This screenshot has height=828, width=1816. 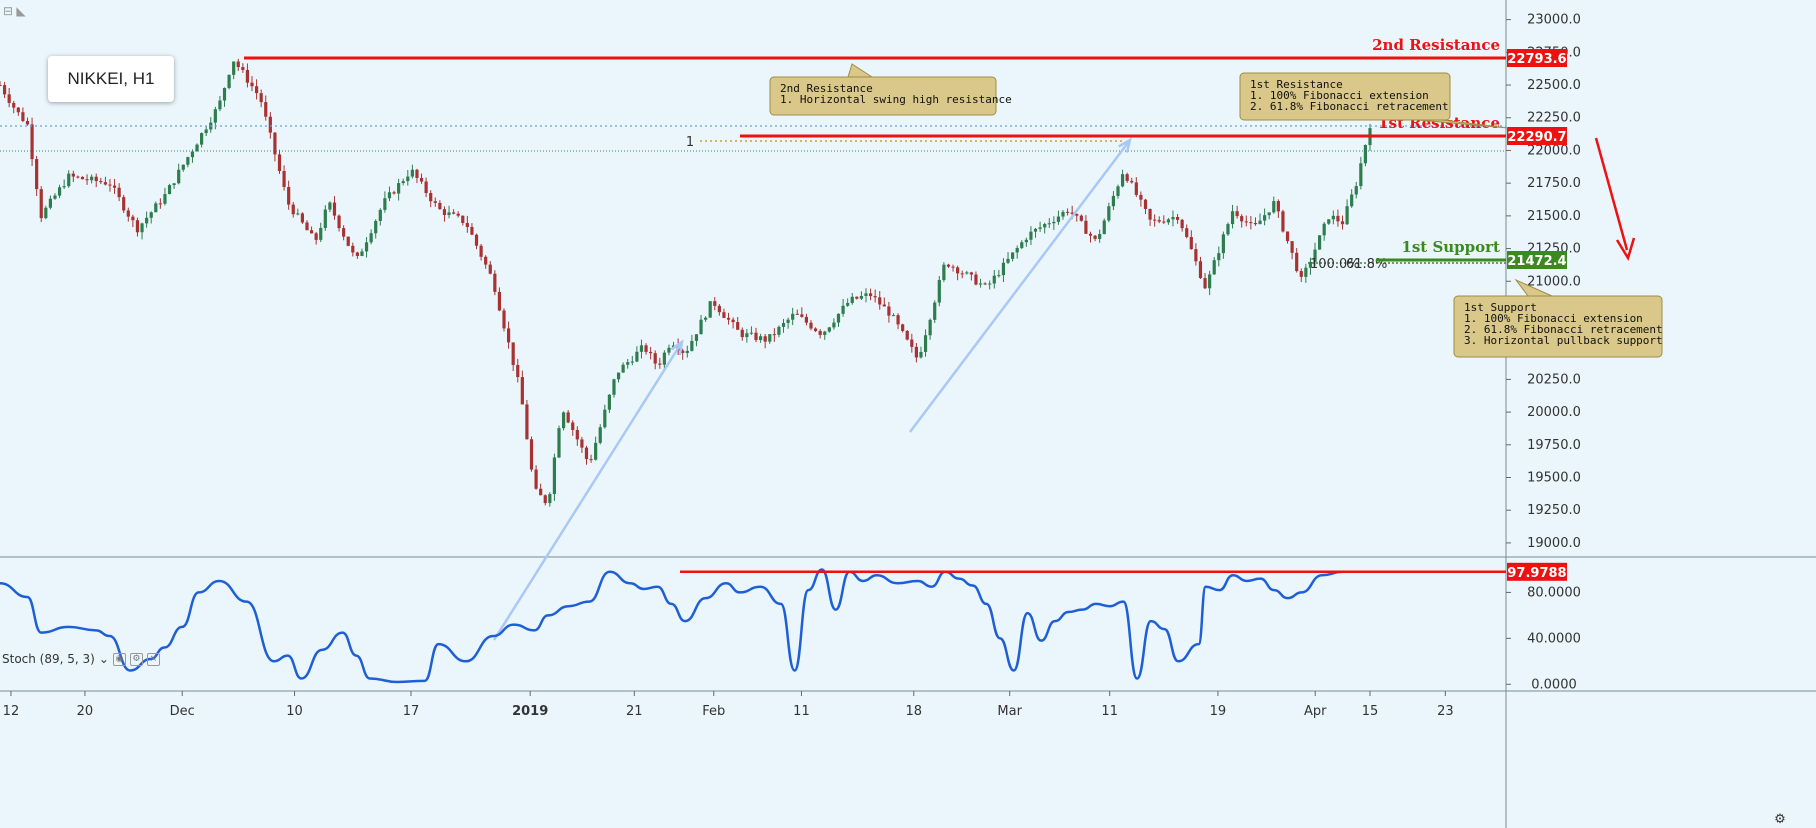 What do you see at coordinates (1780, 819) in the screenshot?
I see `gear-icon: ⚙` at bounding box center [1780, 819].